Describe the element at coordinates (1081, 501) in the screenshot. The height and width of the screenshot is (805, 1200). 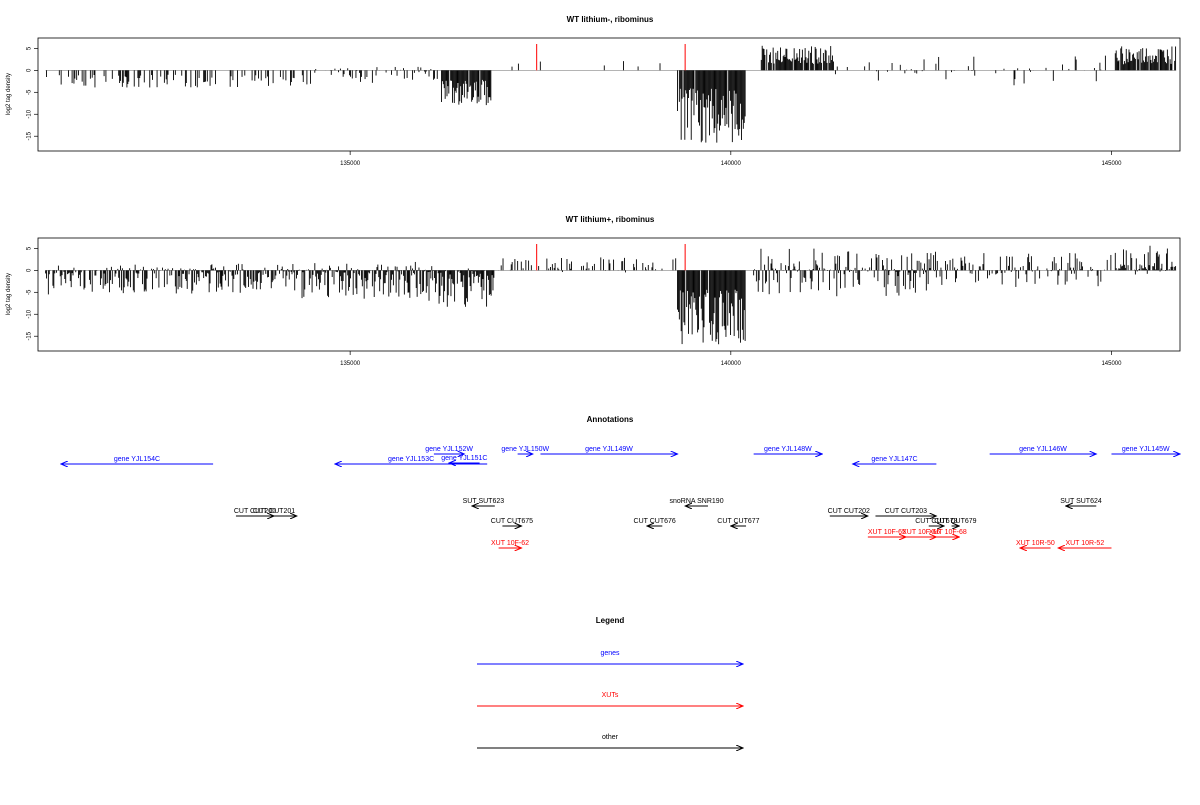
I see `other-label: SUT SUT624` at that location.